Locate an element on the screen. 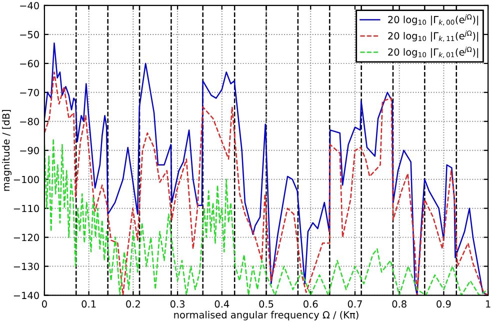 Image resolution: width=494 pixels, height=322 pixels. y-tick-label: −110 is located at coordinates (26, 208).